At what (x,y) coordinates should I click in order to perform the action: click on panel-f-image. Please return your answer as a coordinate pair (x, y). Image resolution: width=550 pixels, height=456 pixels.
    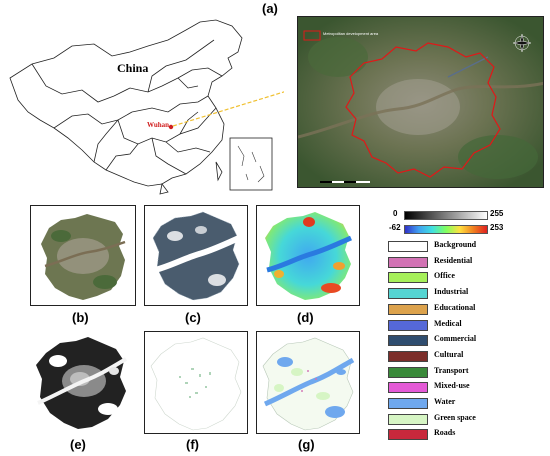
    Looking at the image, I should click on (196, 382).